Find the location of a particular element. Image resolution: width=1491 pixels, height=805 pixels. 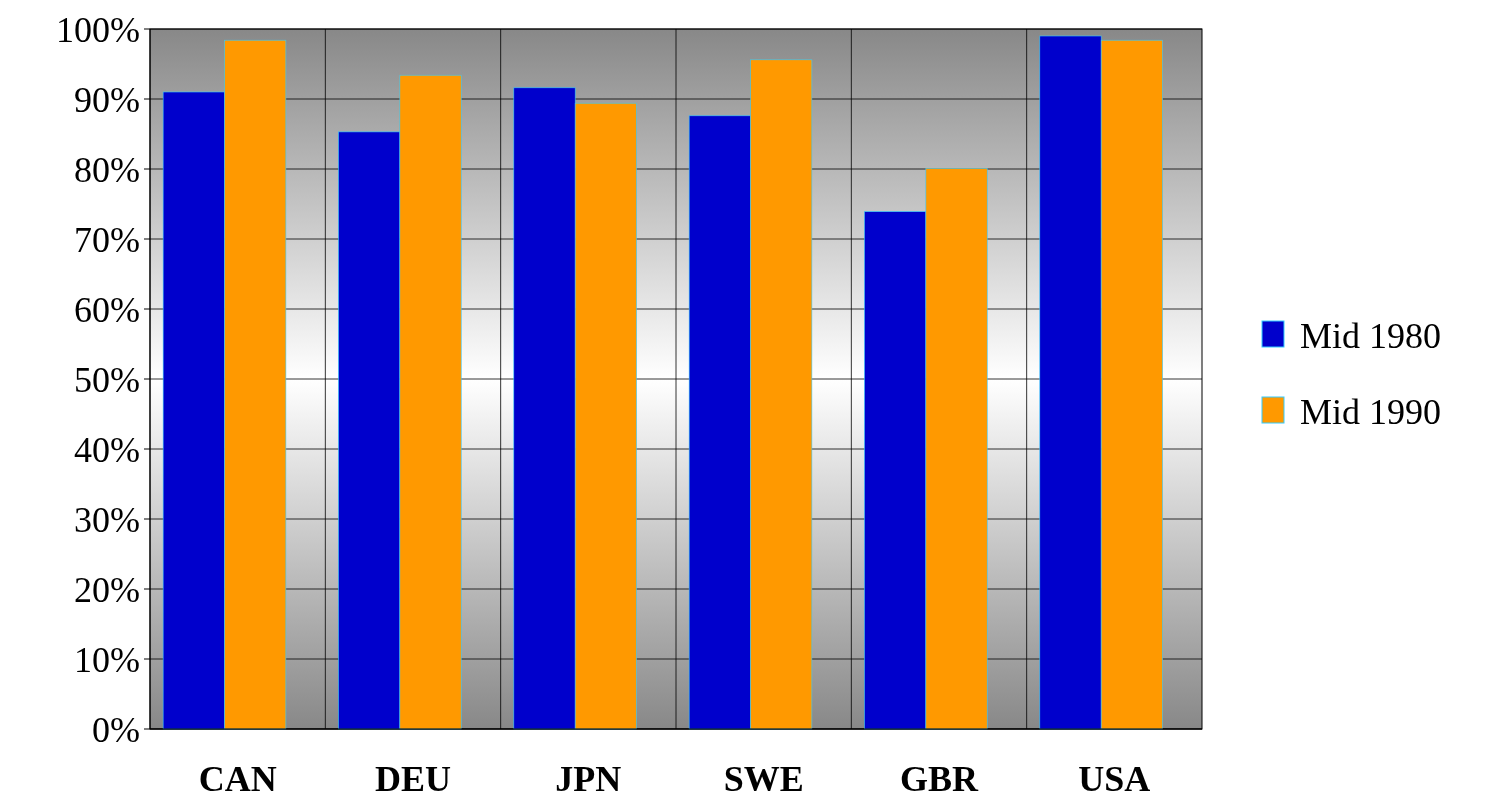

y-tick-label: 90% is located at coordinates (107, 99).